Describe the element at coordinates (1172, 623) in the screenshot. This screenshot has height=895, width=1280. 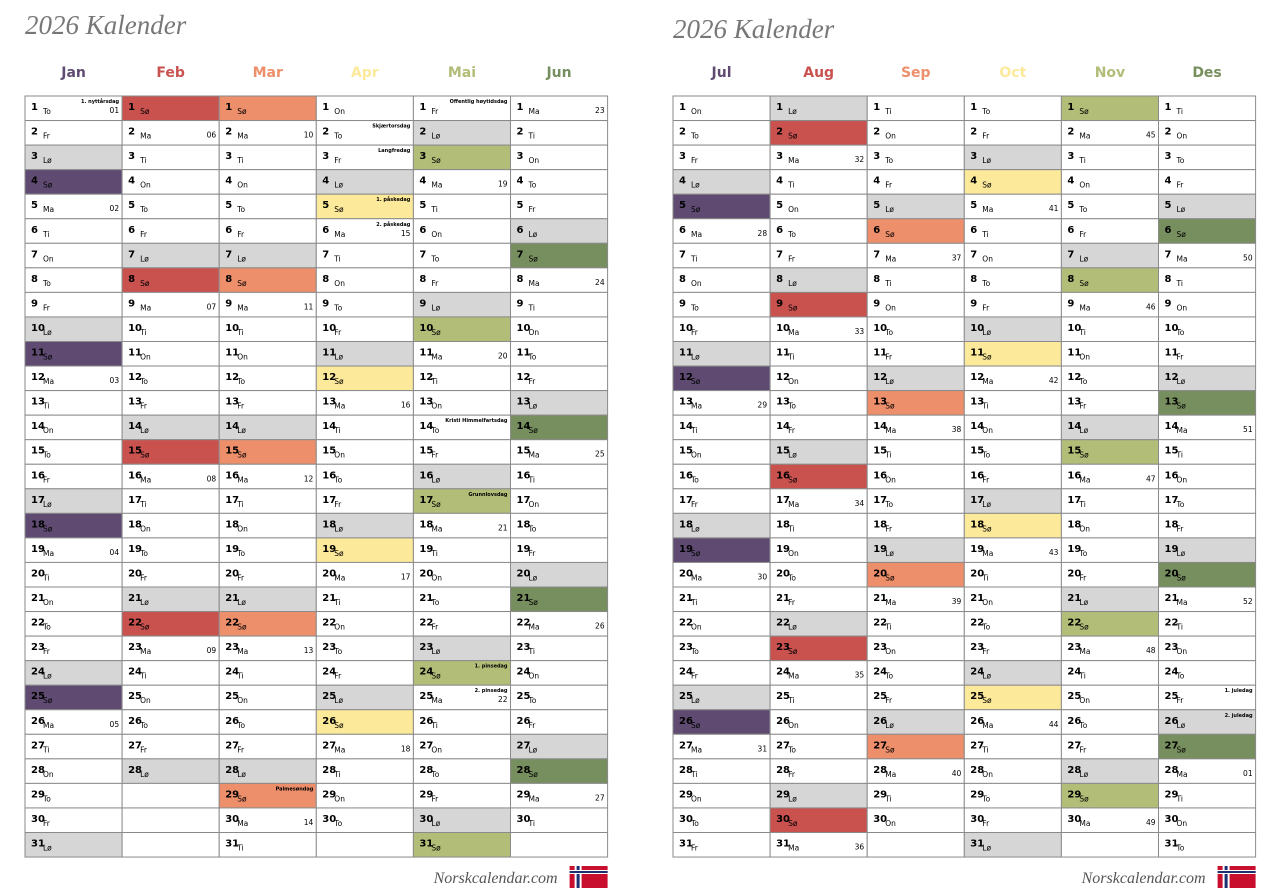
I see `day-number: 22` at that location.